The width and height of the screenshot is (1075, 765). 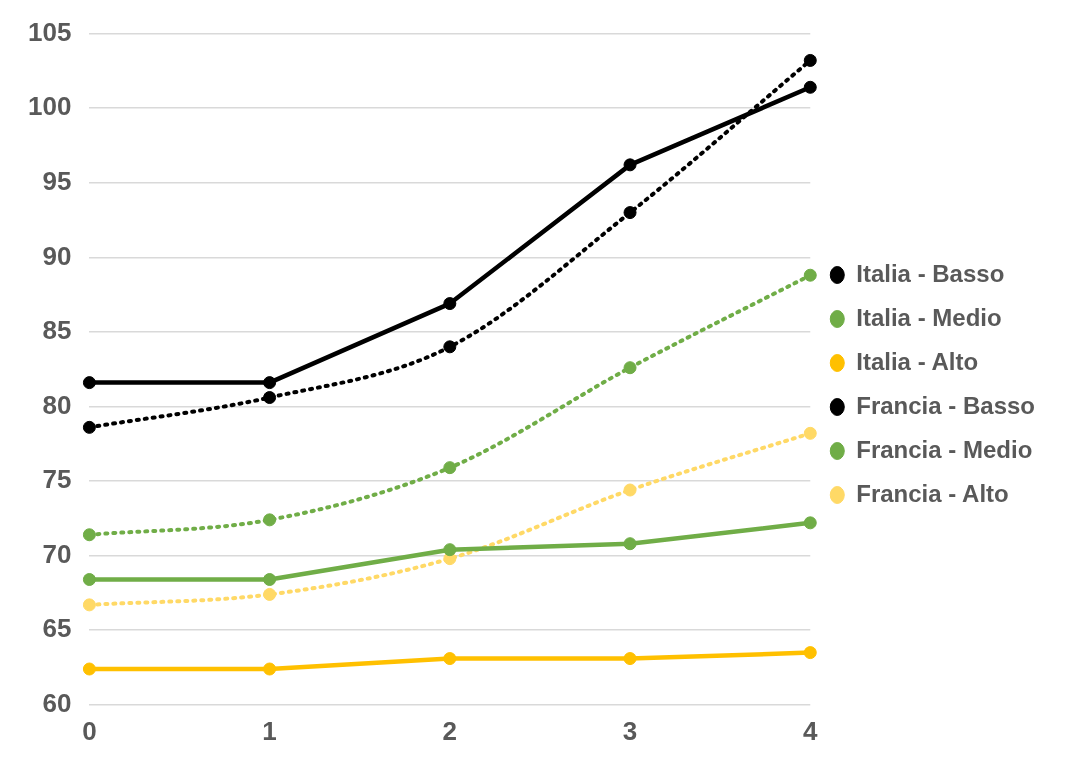 What do you see at coordinates (89, 730) in the screenshot?
I see `x-tick-label: 0` at bounding box center [89, 730].